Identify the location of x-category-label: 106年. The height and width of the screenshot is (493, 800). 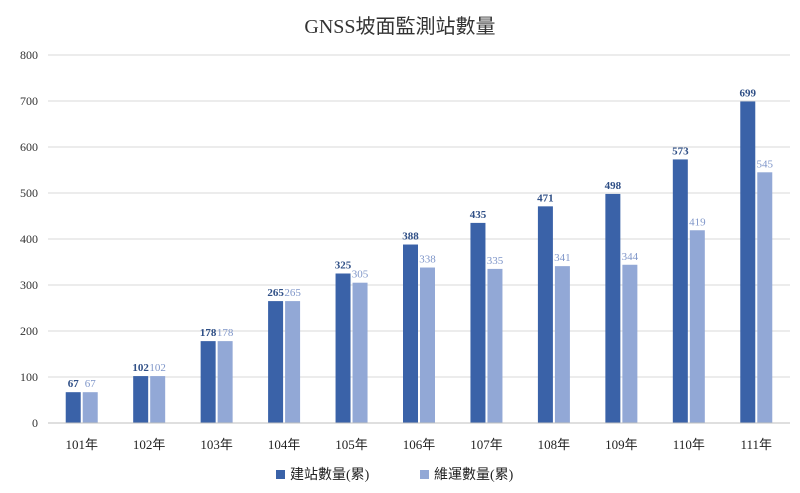
(419, 444).